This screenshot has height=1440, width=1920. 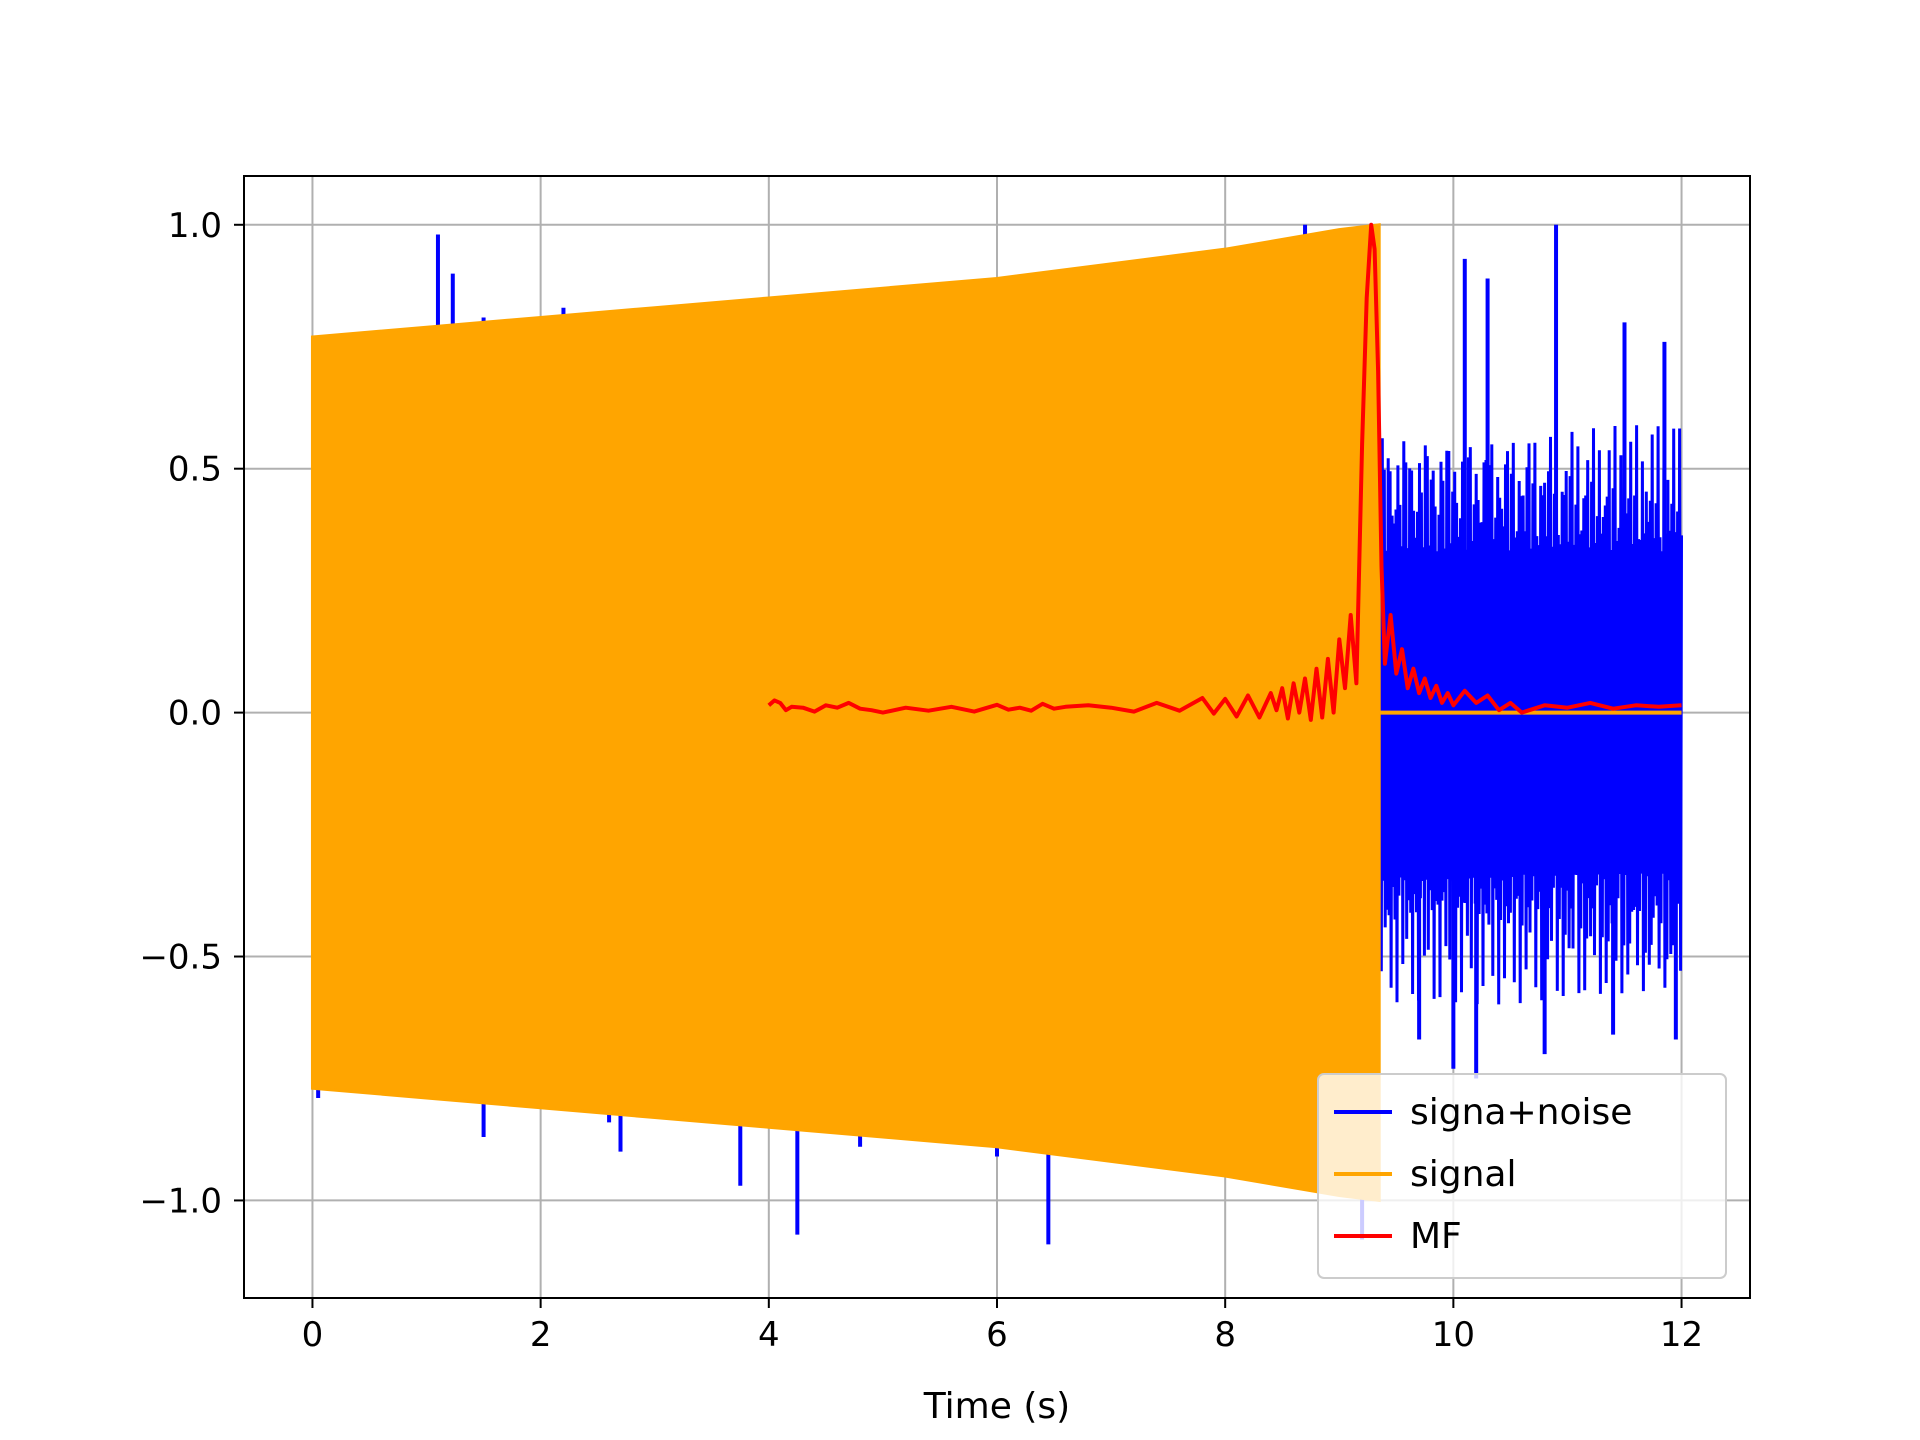 I want to click on x-tick-label: 0, so click(x=313, y=1335).